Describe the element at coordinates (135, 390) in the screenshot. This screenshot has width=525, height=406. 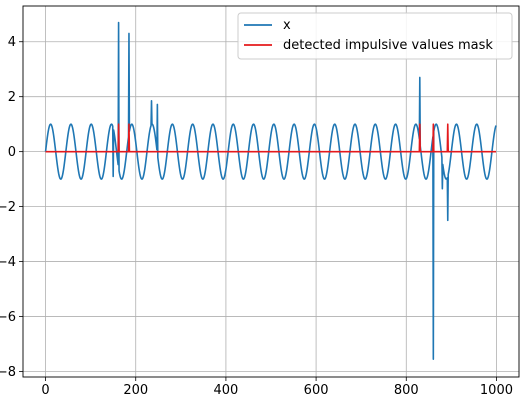
I see `x-tick-label: 200` at that location.